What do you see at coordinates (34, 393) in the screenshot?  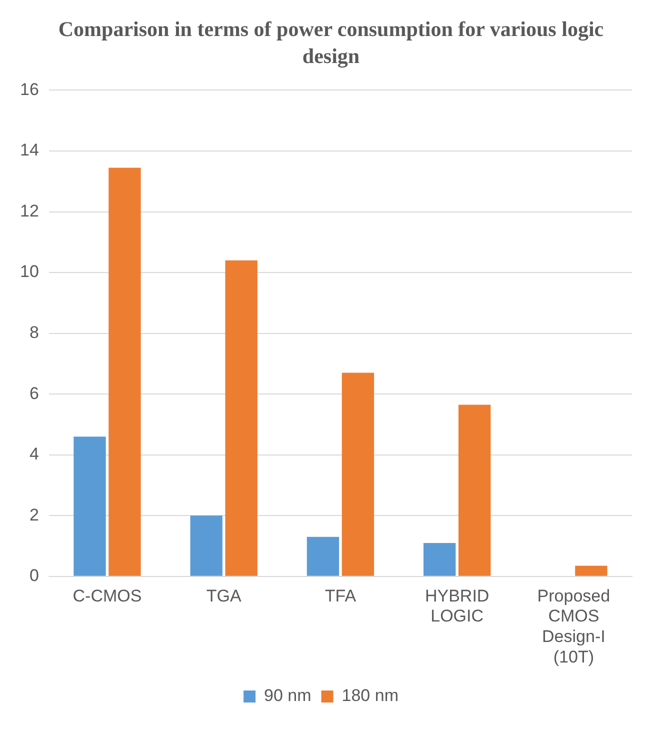 I see `y-tick-label: 6` at bounding box center [34, 393].